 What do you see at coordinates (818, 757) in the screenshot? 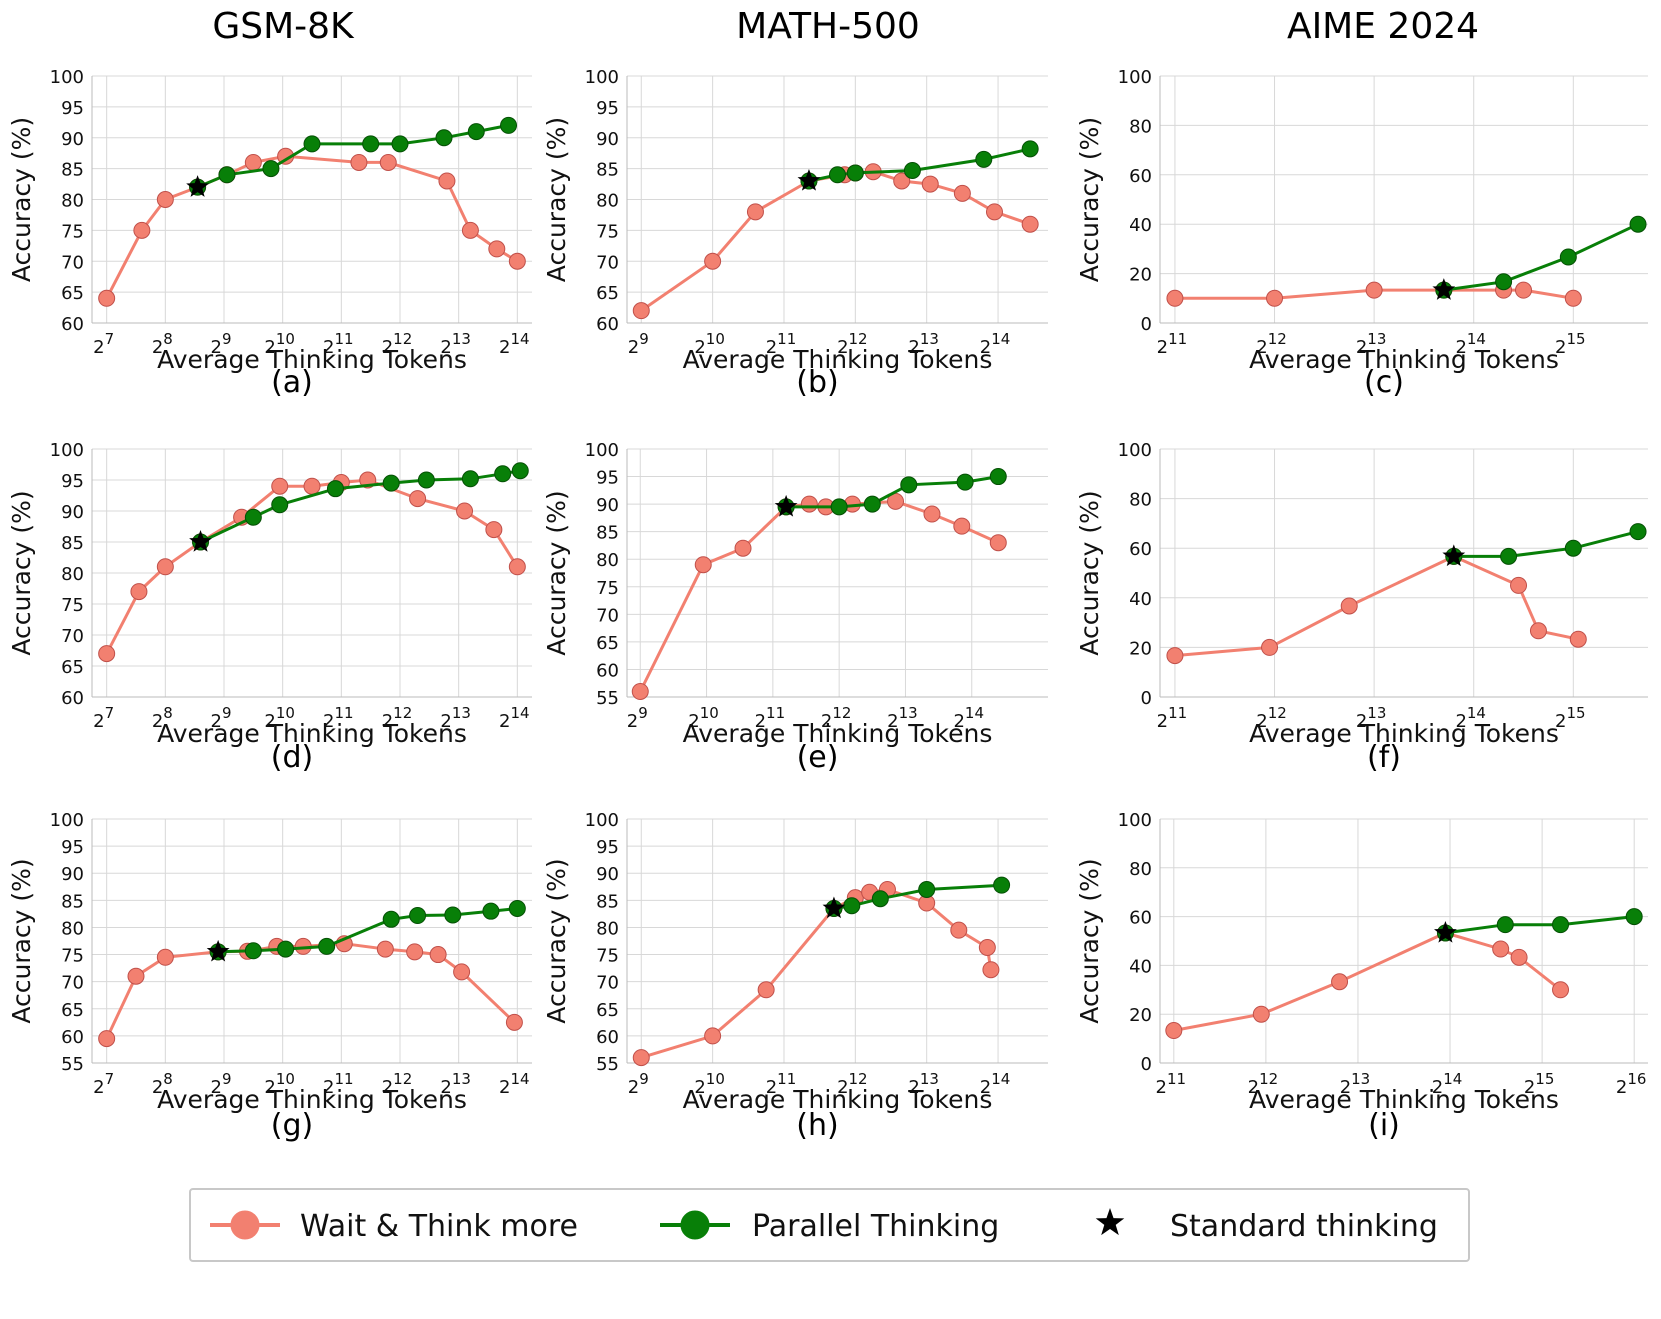
I see `panel-label: (e)` at bounding box center [818, 757].